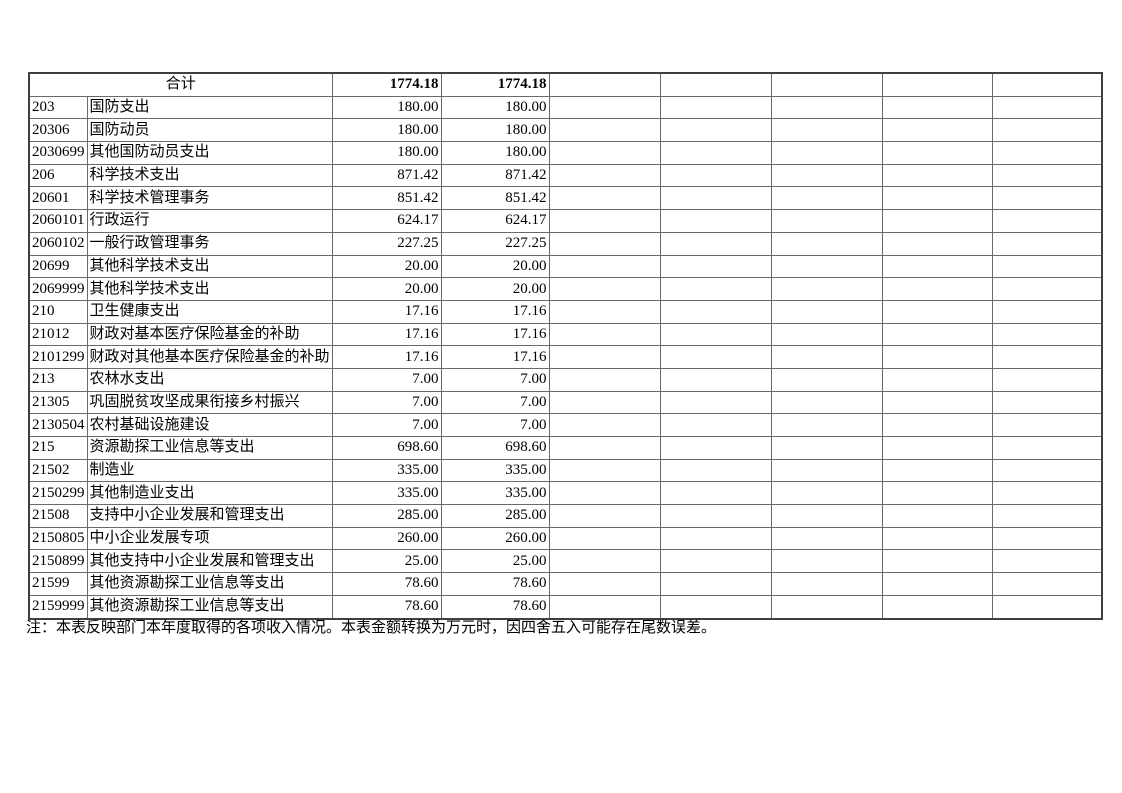  What do you see at coordinates (209, 448) in the screenshot?
I see `desc-cell: 资源勘探工业信息等支出` at bounding box center [209, 448].